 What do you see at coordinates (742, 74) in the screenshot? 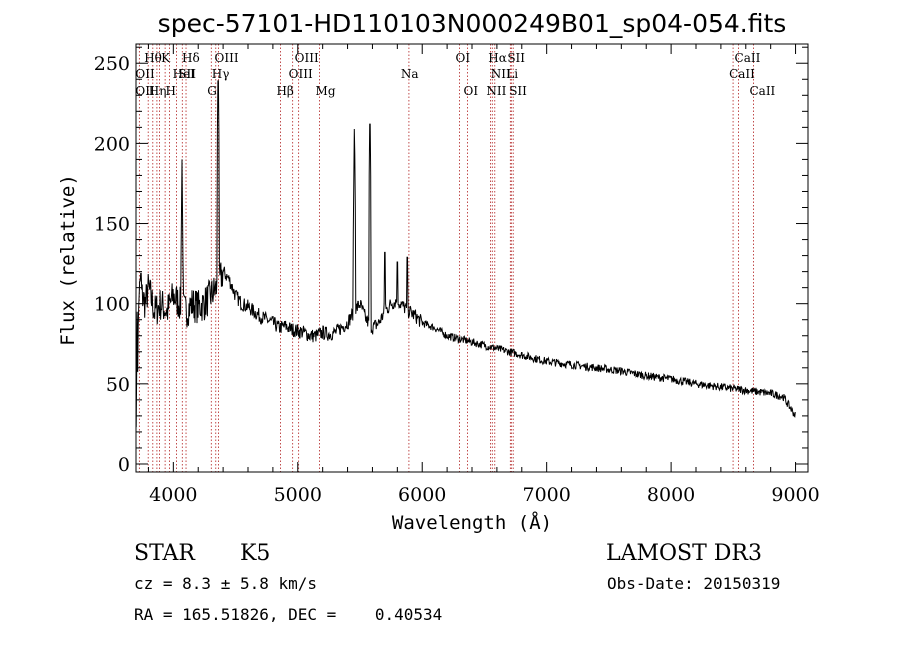
I see `line-label-1-7: CaII` at bounding box center [742, 74].